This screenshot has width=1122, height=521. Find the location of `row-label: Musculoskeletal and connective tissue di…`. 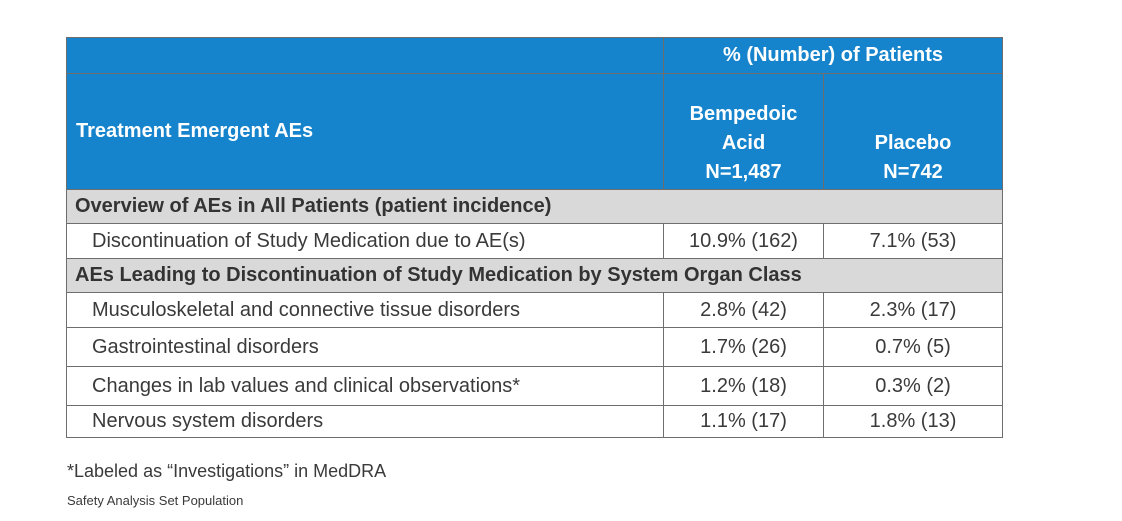

row-label: Musculoskeletal and connective tissue di… is located at coordinates (365, 310).